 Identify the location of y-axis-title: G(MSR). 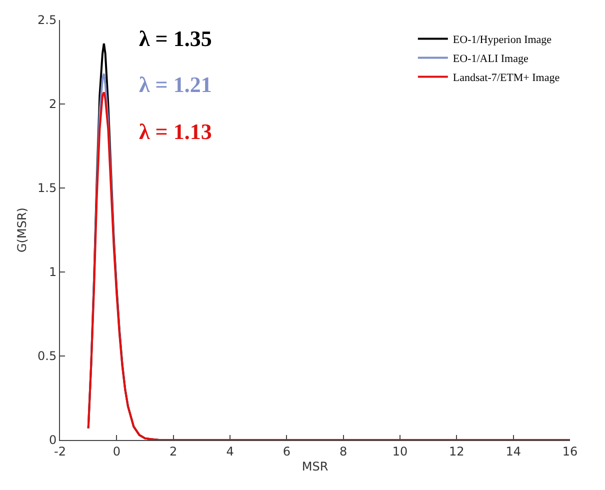
(22, 230).